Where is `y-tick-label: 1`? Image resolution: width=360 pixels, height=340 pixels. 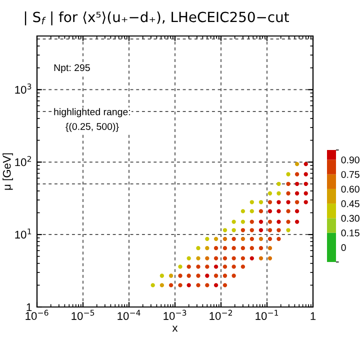
y-tick-label: 1 is located at coordinates (29, 307).